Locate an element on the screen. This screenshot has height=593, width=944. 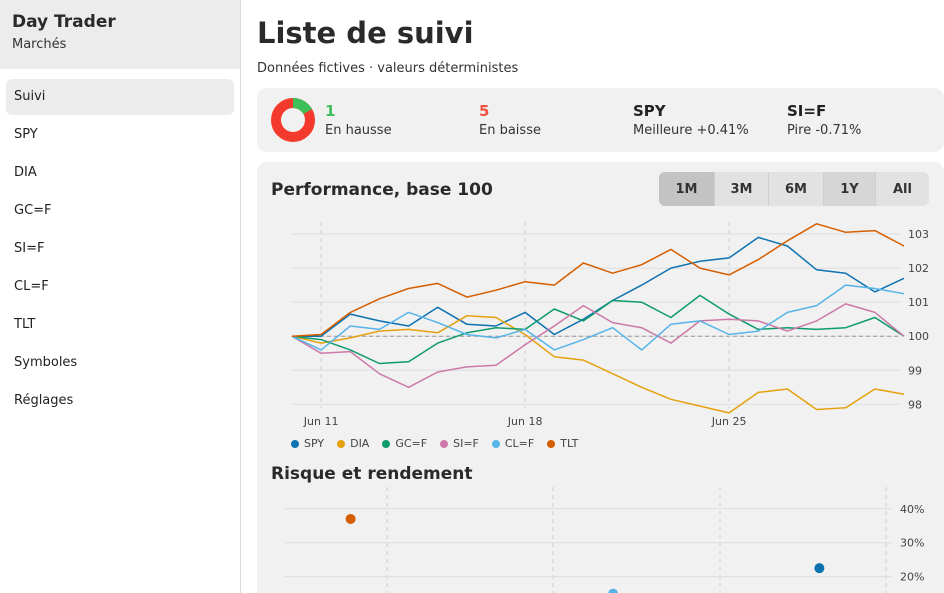
legend-item: DIA is located at coordinates (353, 443).